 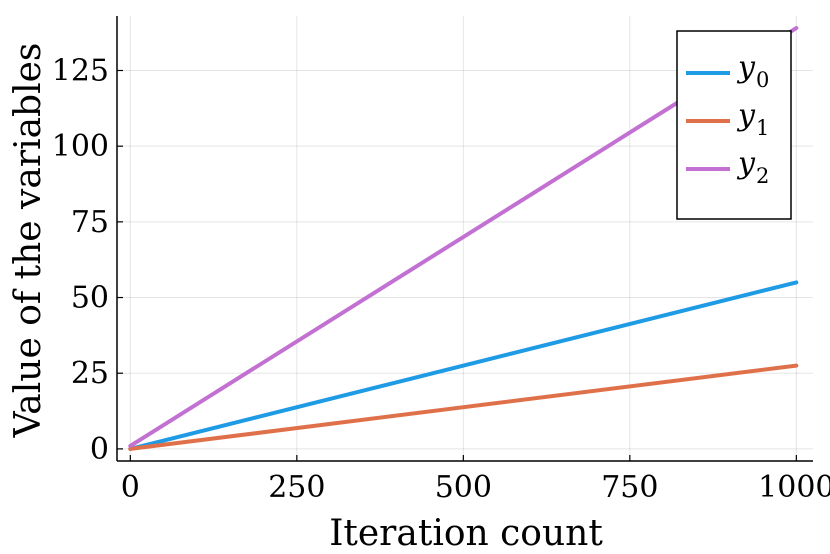 I want to click on legend-box, so click(x=734, y=125).